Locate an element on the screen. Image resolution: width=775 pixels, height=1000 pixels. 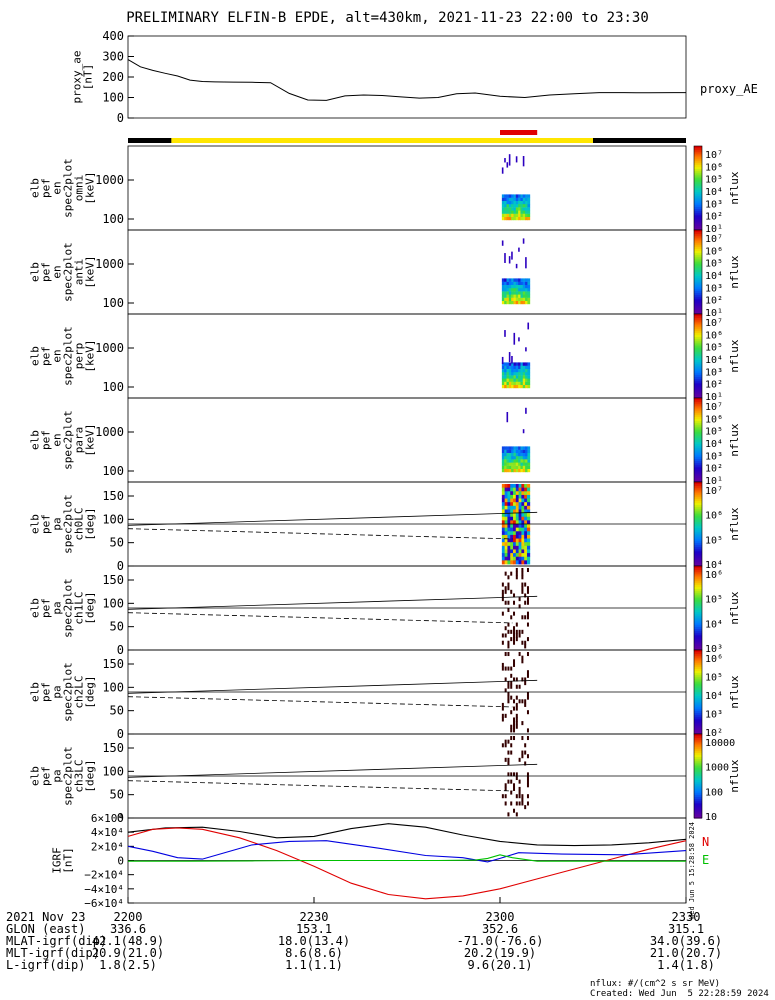
colorbar-3-tick-label: 10⁴ is located at coordinates (714, 444).